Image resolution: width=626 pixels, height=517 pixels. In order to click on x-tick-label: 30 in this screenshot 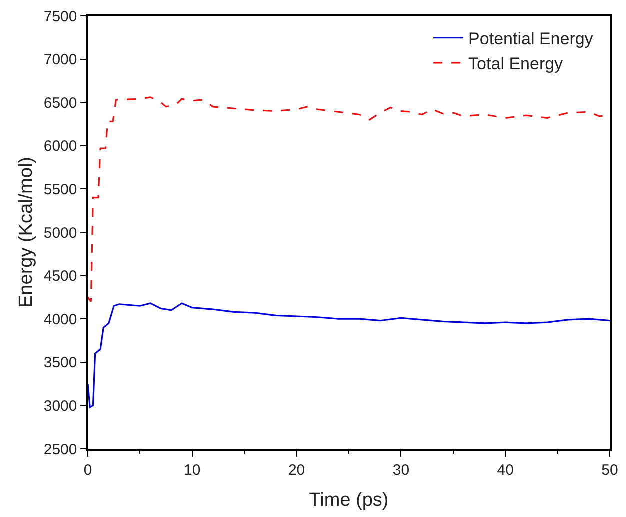, I will do `click(401, 470)`.